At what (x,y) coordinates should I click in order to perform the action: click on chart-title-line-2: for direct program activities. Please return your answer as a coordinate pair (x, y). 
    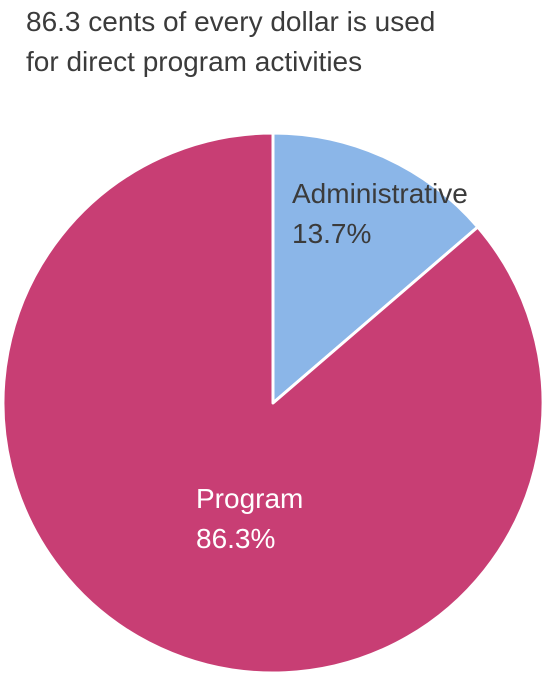
    Looking at the image, I should click on (194, 61).